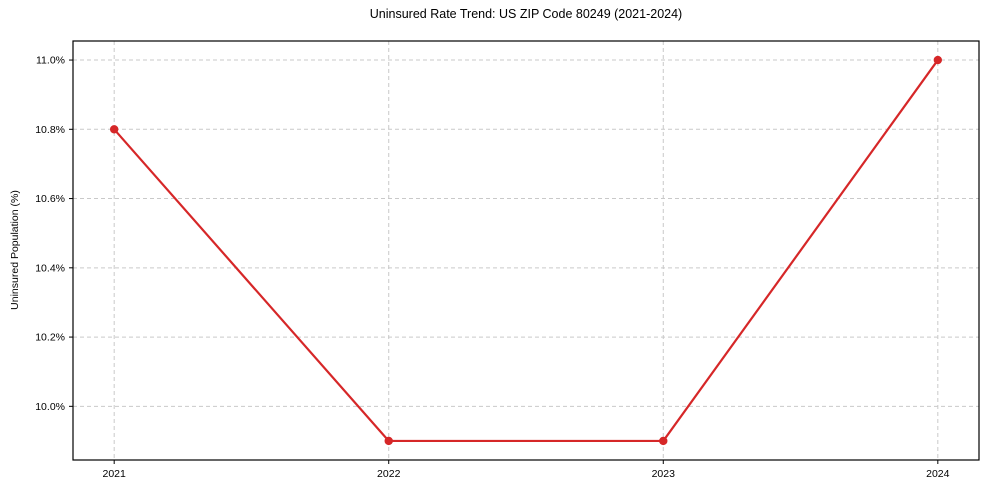  I want to click on y-tick-label: 10.6%, so click(50, 199).